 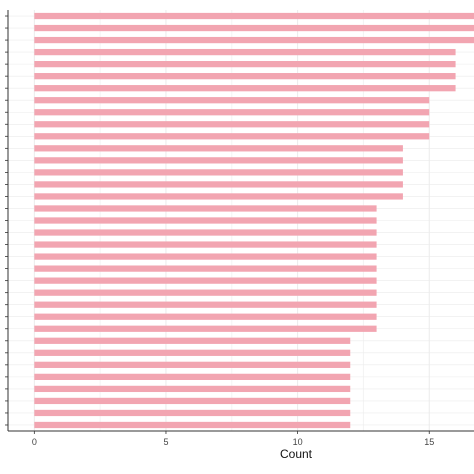 I want to click on x-tick-label: 5, so click(x=165, y=442).